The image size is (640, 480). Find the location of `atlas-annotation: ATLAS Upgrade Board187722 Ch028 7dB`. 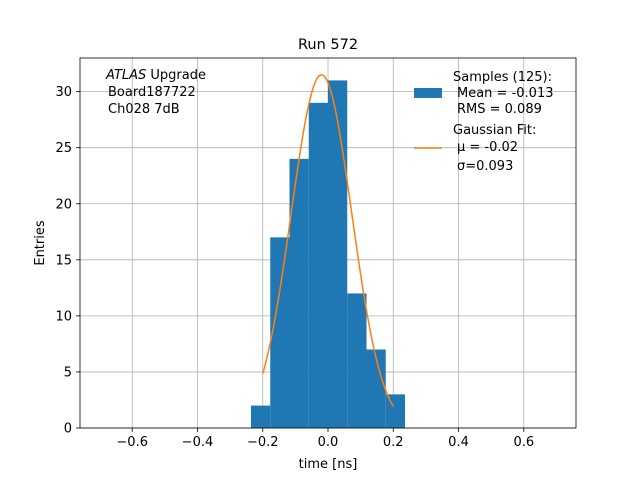

atlas-annotation: ATLAS Upgrade Board187722 Ch028 7dB is located at coordinates (155, 92).